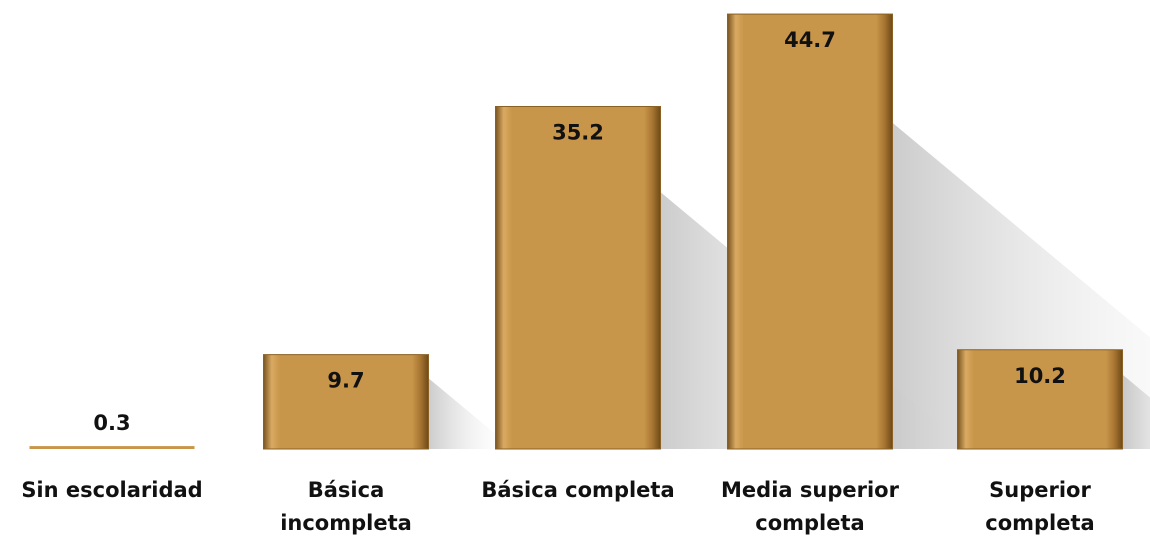  Describe the element at coordinates (112, 490) in the screenshot. I see `x-tick-label: Sin escolaridad` at that location.